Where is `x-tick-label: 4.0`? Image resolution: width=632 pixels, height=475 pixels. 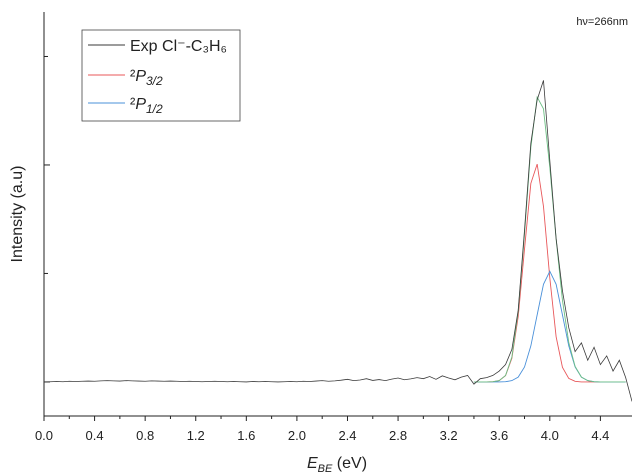 x-tick-label: 4.0 is located at coordinates (550, 435).